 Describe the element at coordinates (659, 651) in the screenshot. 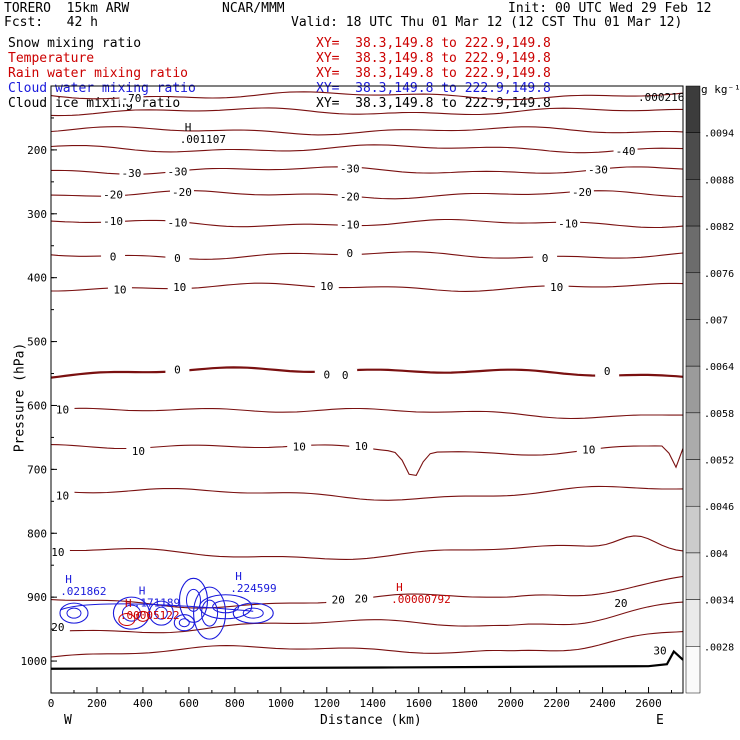

I see `contour-label: 30` at that location.